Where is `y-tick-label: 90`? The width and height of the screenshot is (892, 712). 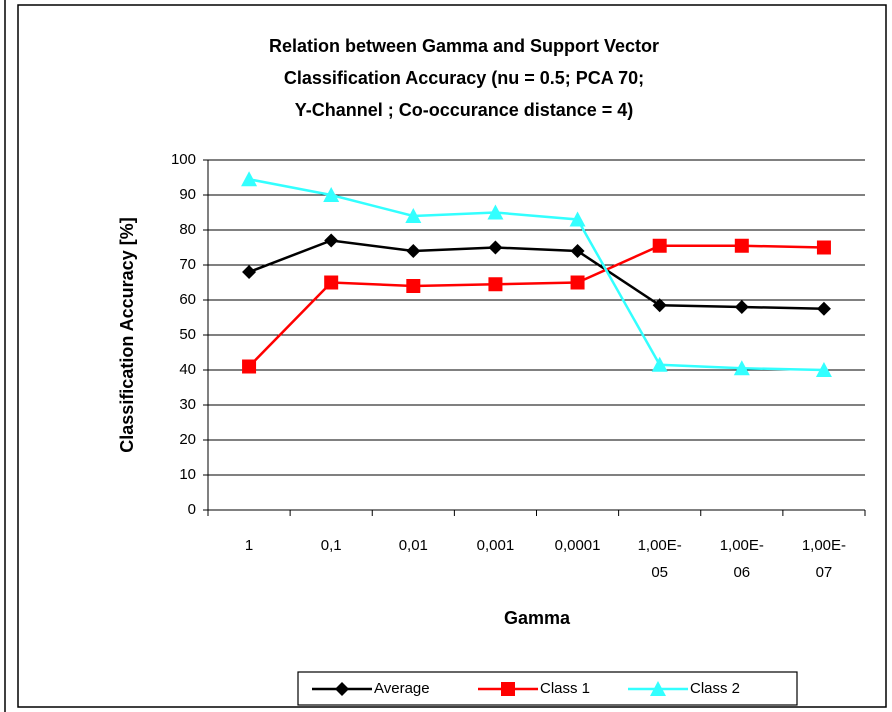 y-tick-label: 90 is located at coordinates (187, 194).